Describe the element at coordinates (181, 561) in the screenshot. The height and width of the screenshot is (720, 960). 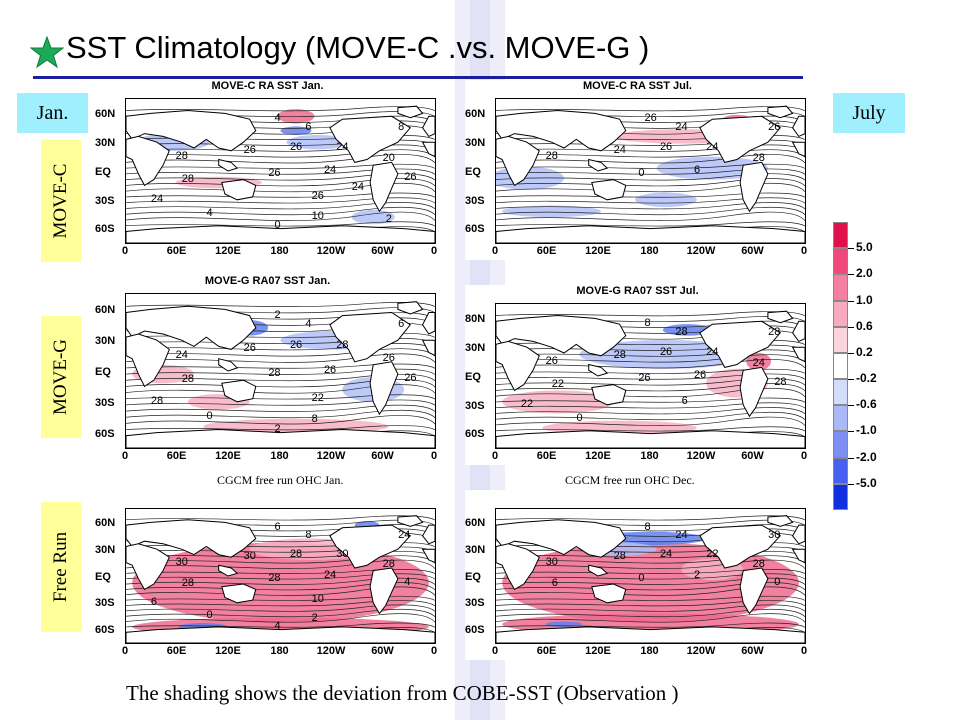
I see `contour-label: 30` at that location.